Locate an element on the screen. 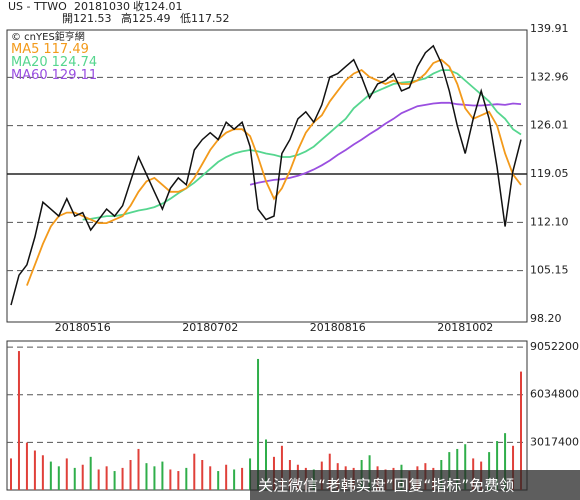 The height and width of the screenshot is (500, 580). open-price: 開121.53 is located at coordinates (87, 18).